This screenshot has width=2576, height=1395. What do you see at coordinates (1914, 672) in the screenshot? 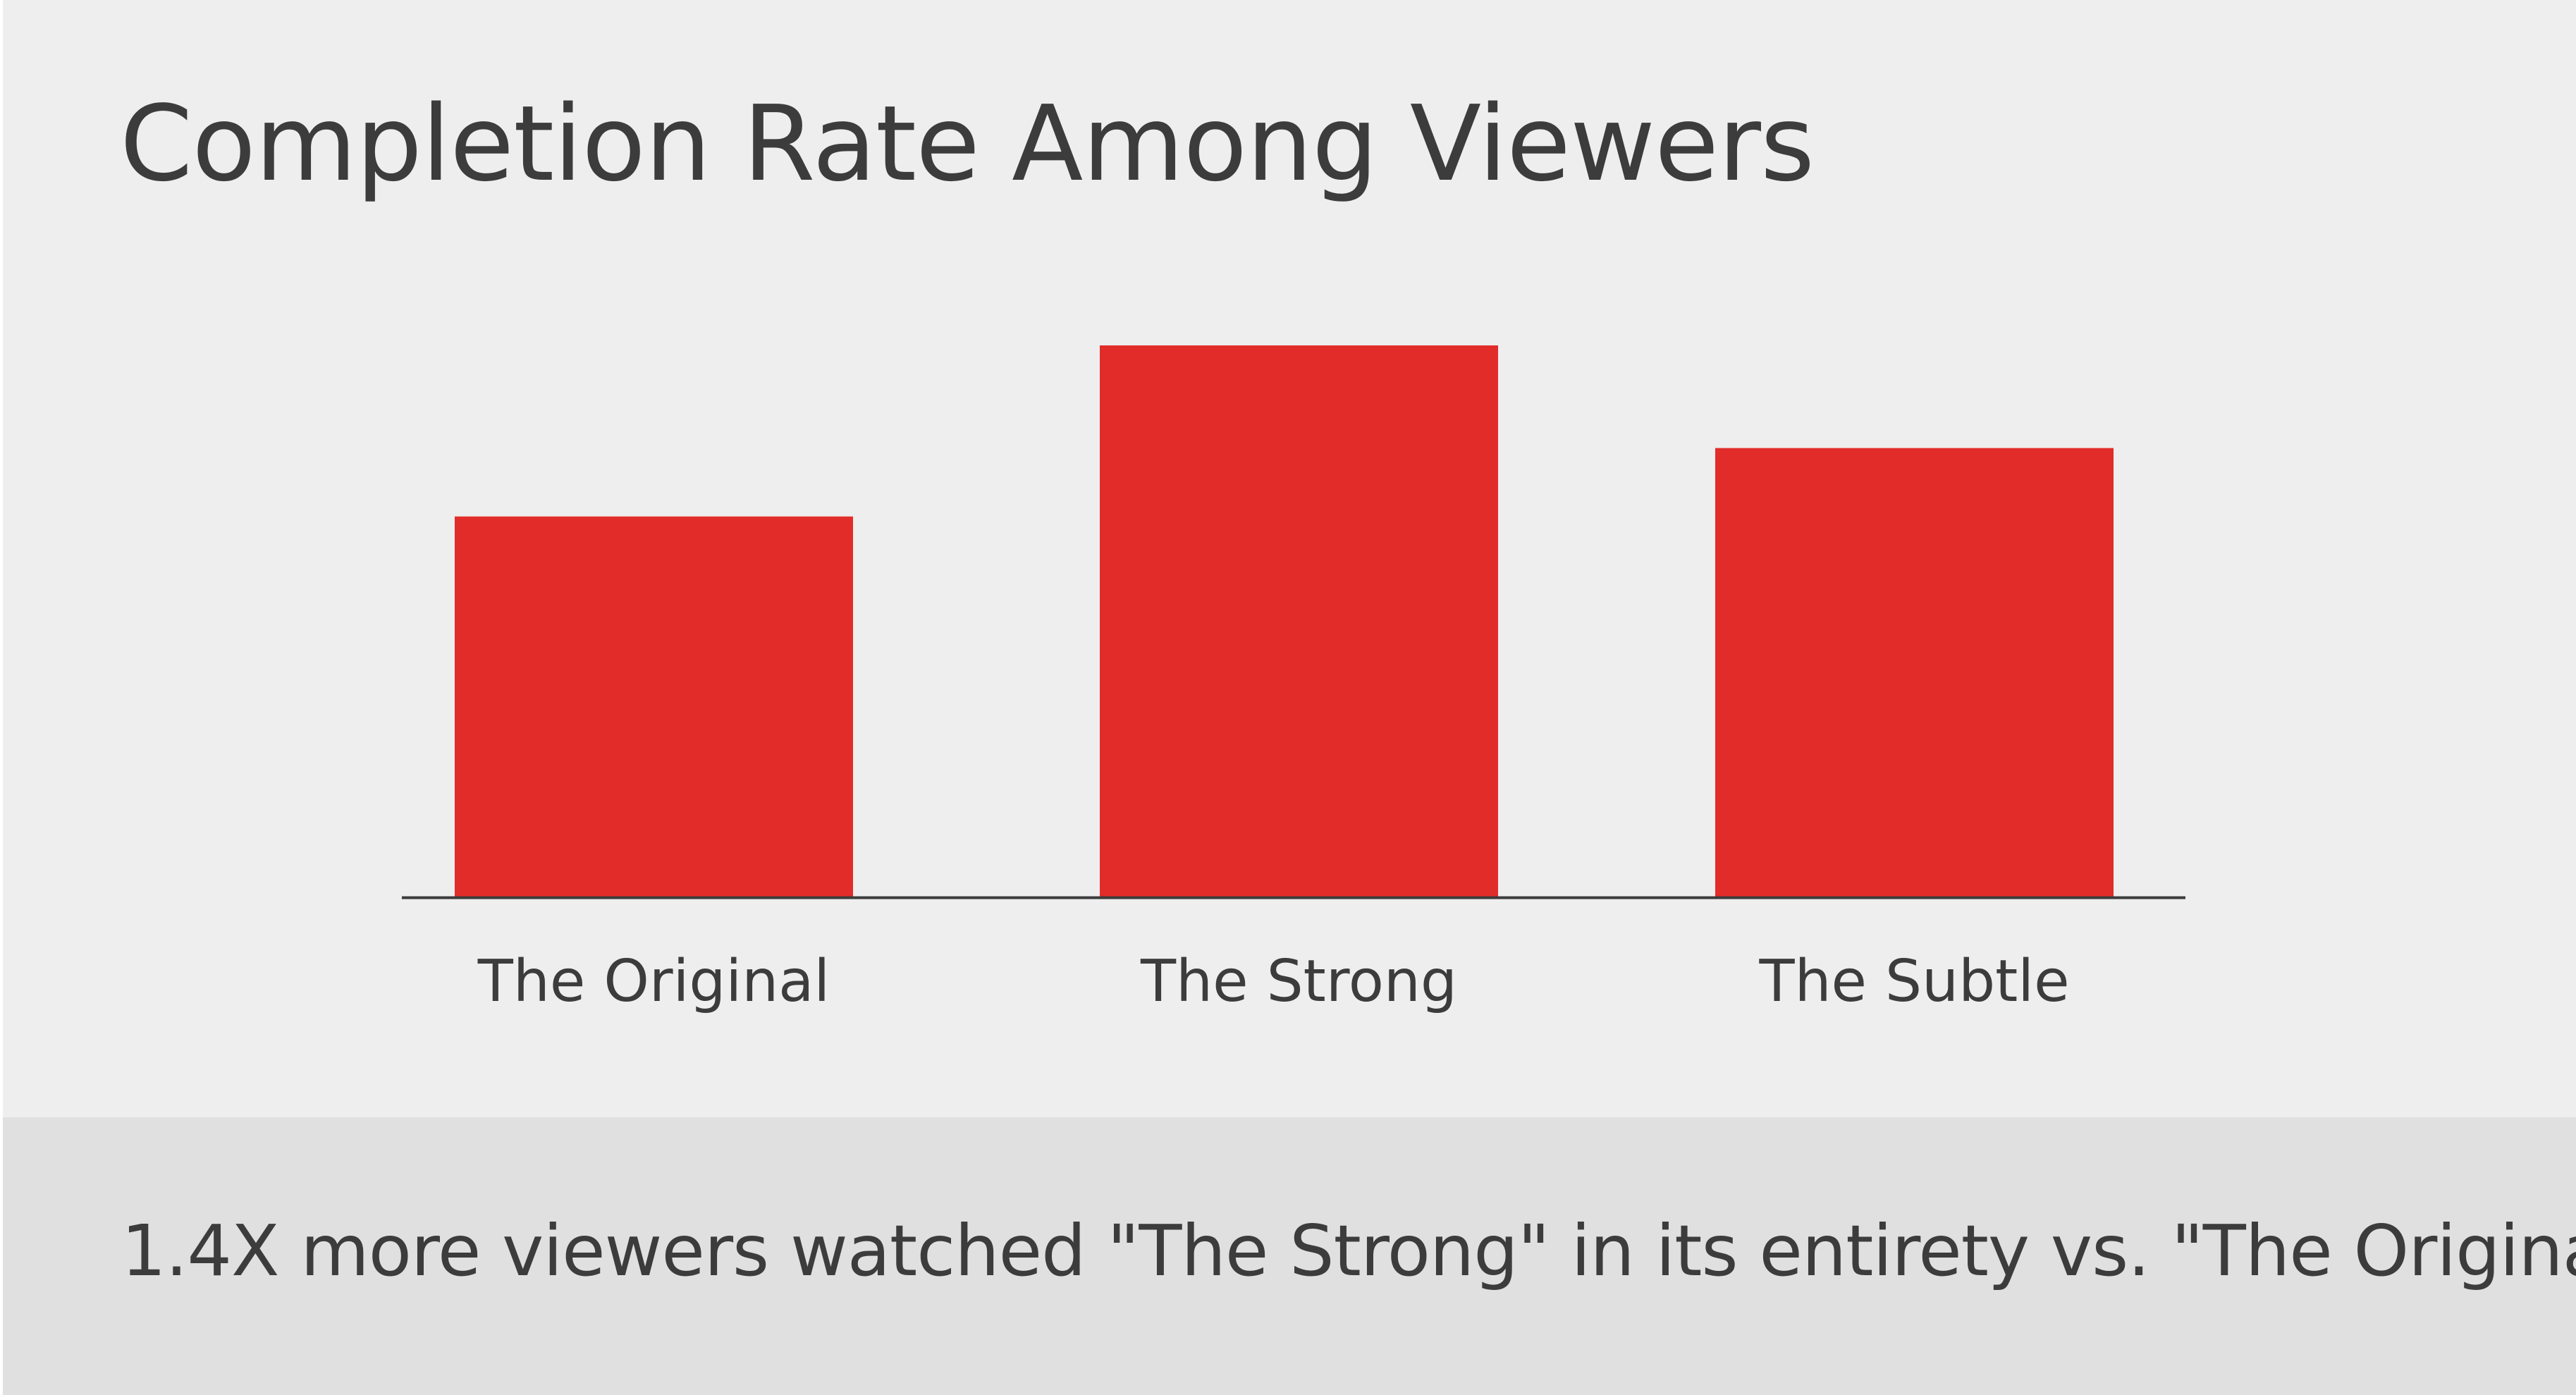
I see `bar-the-subtle` at bounding box center [1914, 672].